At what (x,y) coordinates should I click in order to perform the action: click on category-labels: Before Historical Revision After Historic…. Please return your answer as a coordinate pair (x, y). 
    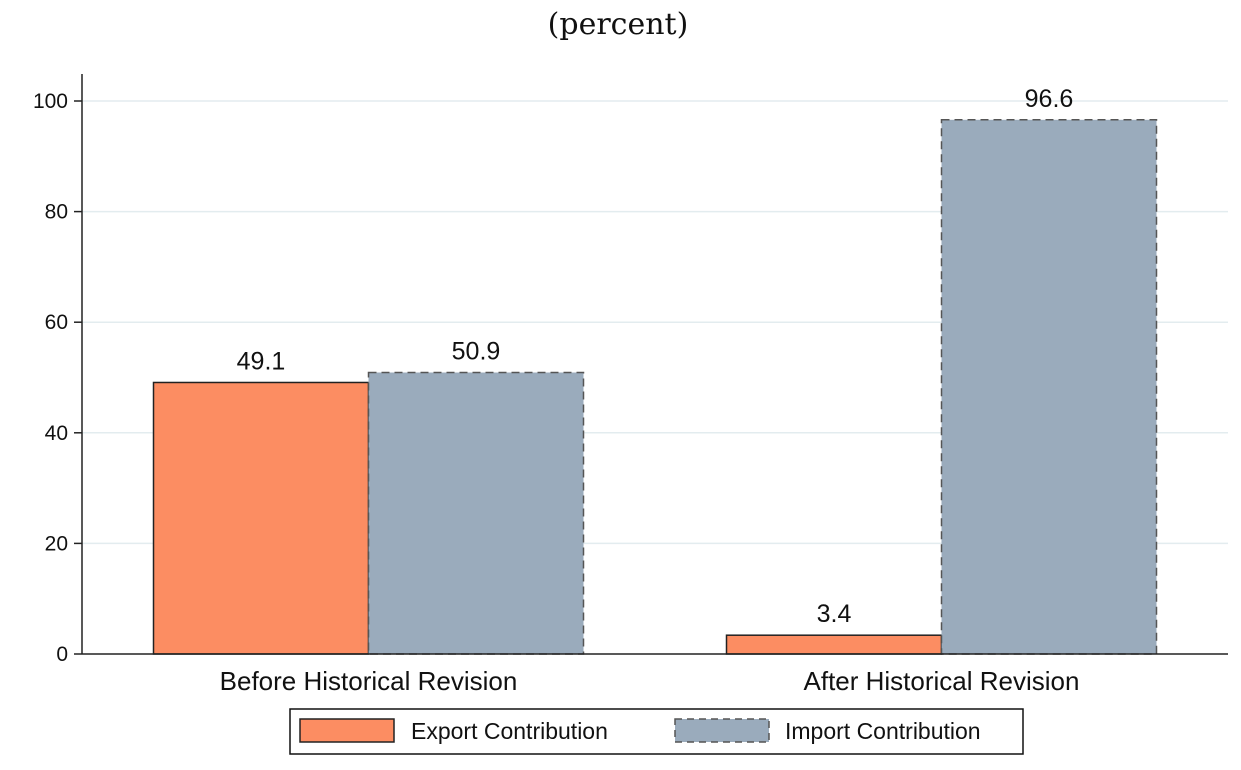
    Looking at the image, I should click on (650, 681).